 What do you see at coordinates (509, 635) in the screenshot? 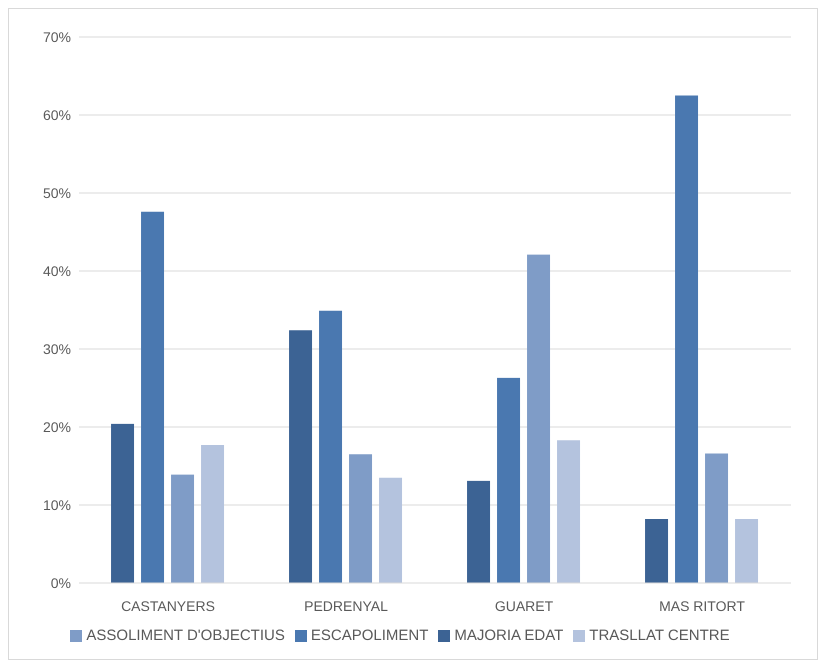
I see `legend-label: MAJORIA EDAT` at bounding box center [509, 635].